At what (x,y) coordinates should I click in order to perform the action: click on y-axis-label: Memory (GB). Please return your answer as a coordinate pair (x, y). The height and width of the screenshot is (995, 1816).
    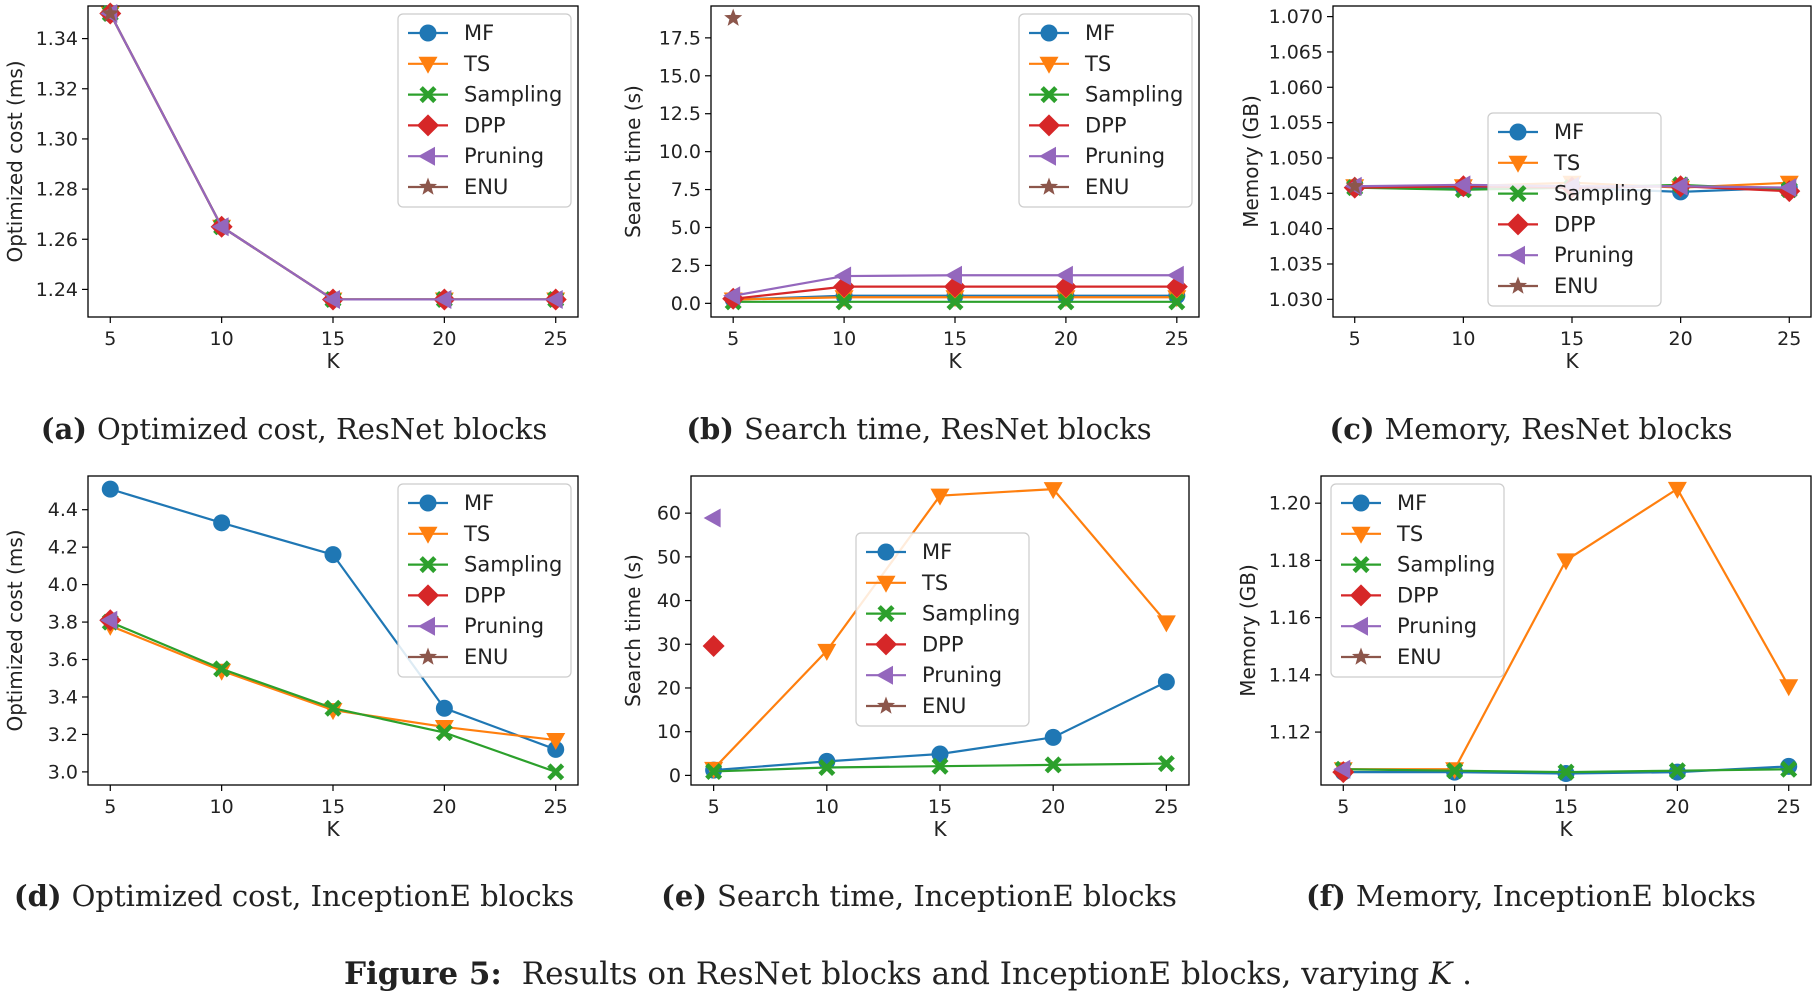
    Looking at the image, I should click on (1251, 161).